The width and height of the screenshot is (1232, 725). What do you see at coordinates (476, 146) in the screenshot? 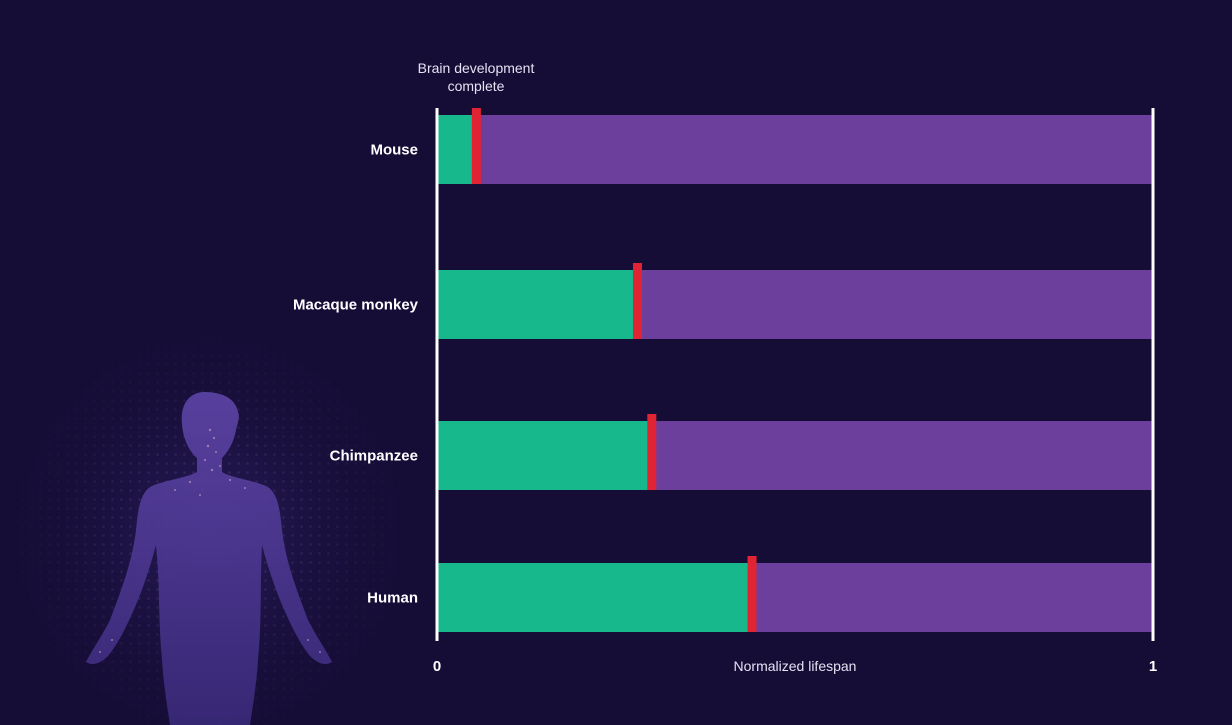
I see `marker-brain-development-mouse` at bounding box center [476, 146].